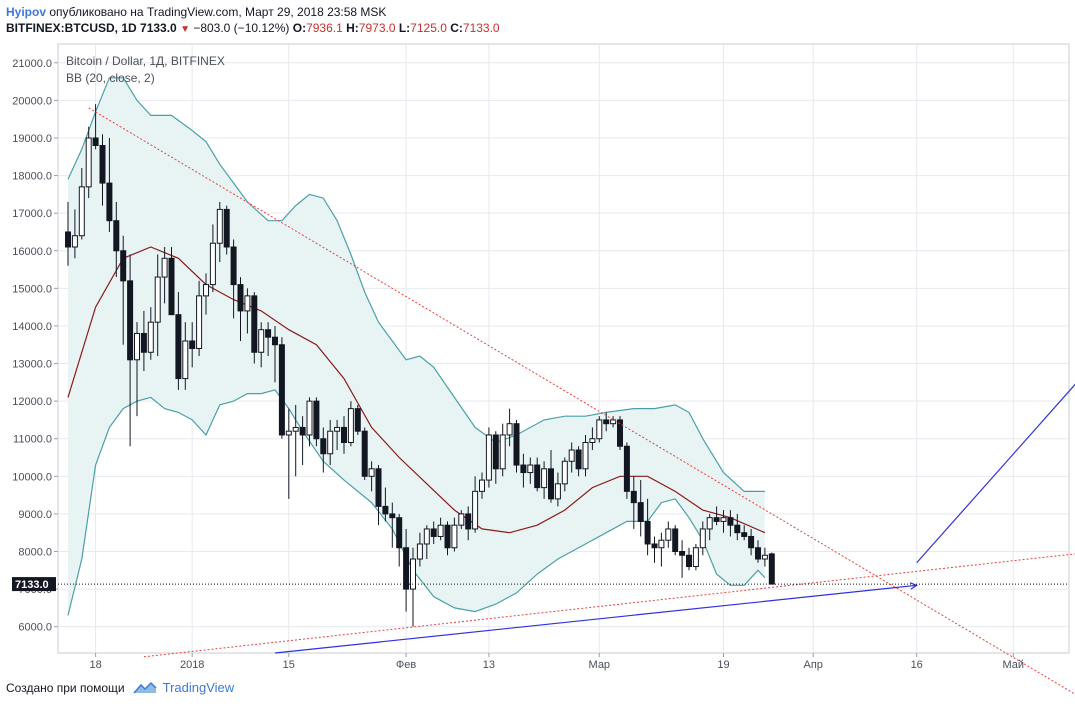  I want to click on symbol-label: BITFINEX:BTCUSD, 1D, so click(71, 28).